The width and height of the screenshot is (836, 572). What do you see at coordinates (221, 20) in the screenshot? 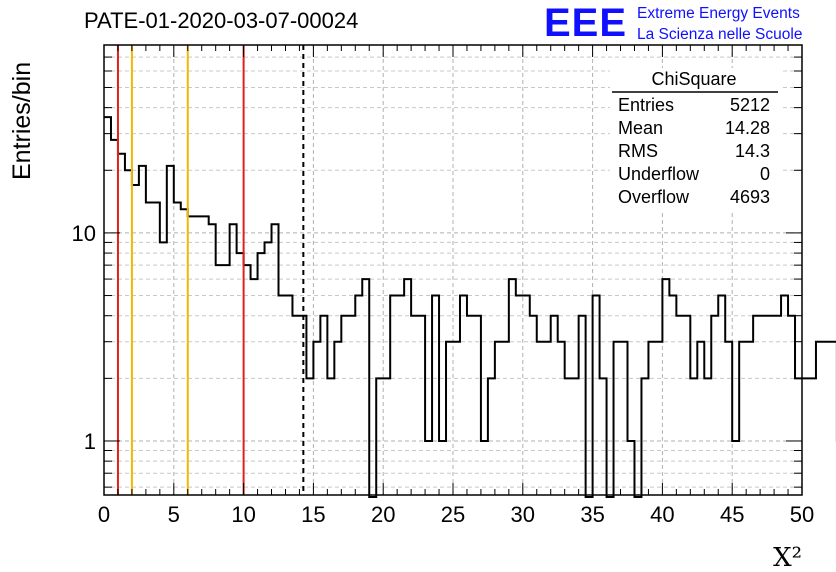
I see `chart-title: PATE-01-2020-03-07-00024` at bounding box center [221, 20].